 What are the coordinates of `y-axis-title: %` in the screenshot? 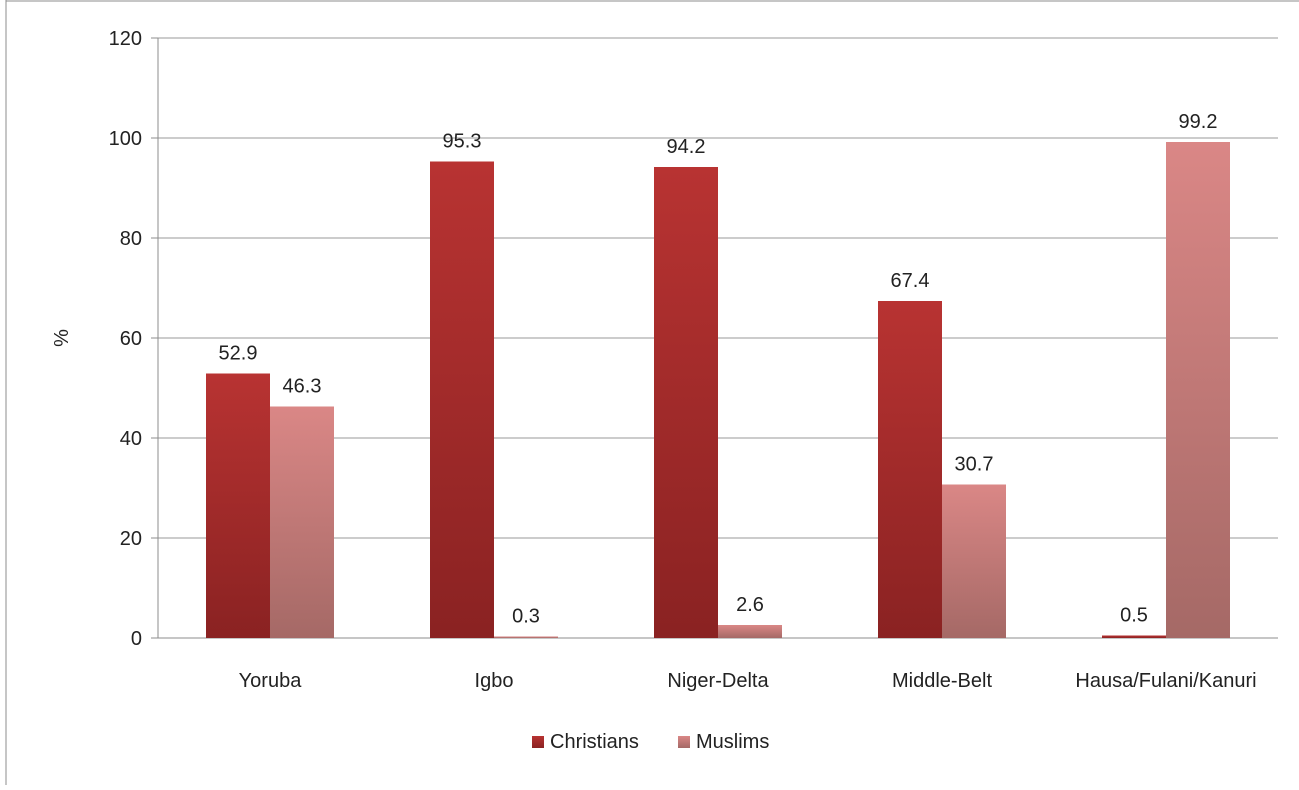 It's located at (62, 338).